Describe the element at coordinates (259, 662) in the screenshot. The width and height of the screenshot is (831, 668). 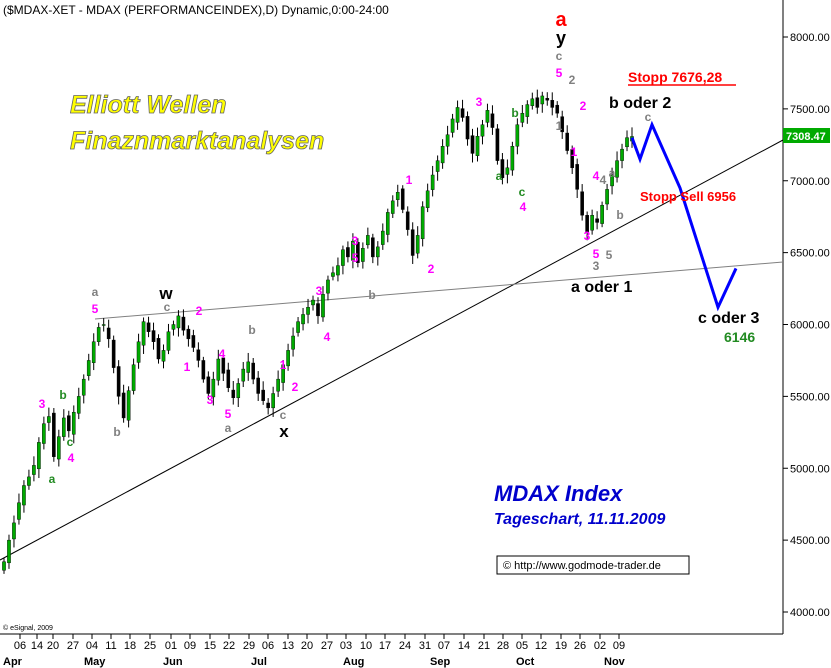
I see `x-month-label: Jul` at that location.